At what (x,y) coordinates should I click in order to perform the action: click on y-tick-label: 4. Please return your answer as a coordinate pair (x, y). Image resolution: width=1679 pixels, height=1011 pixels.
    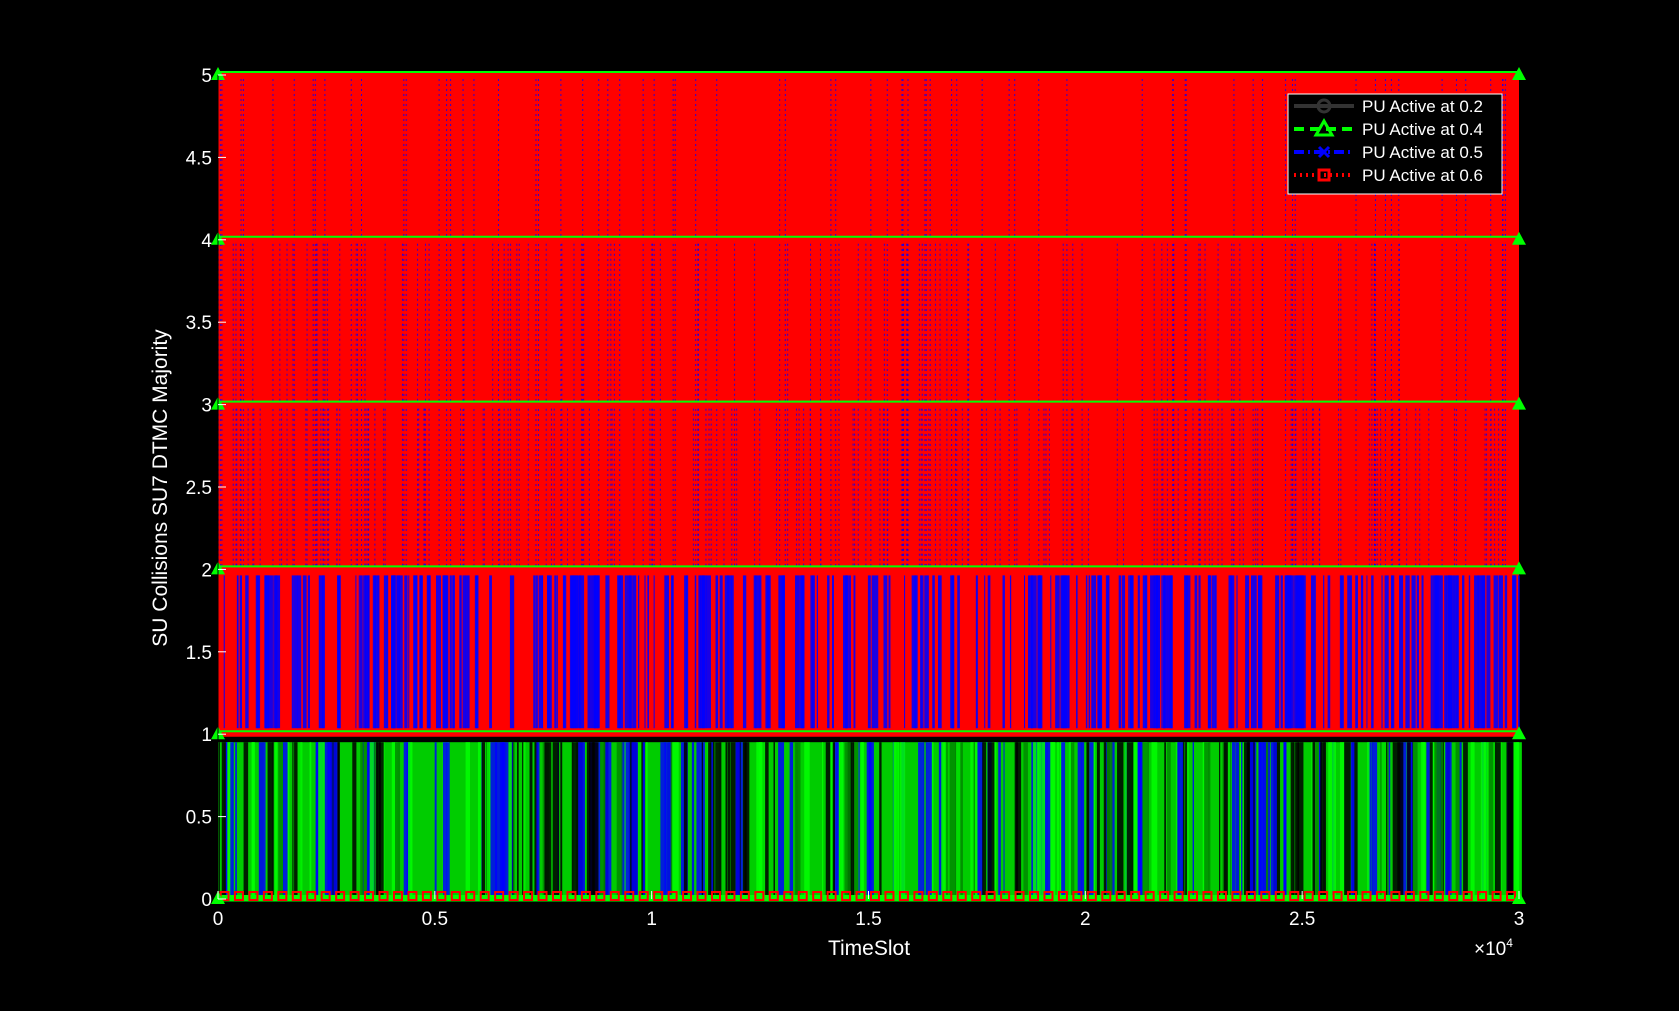
    Looking at the image, I should click on (206, 241).